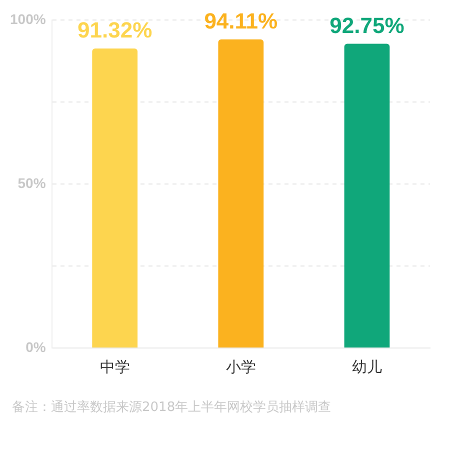 This screenshot has height=450, width=450. Describe the element at coordinates (241, 367) in the screenshot. I see `x-tick-label: 小学` at that location.